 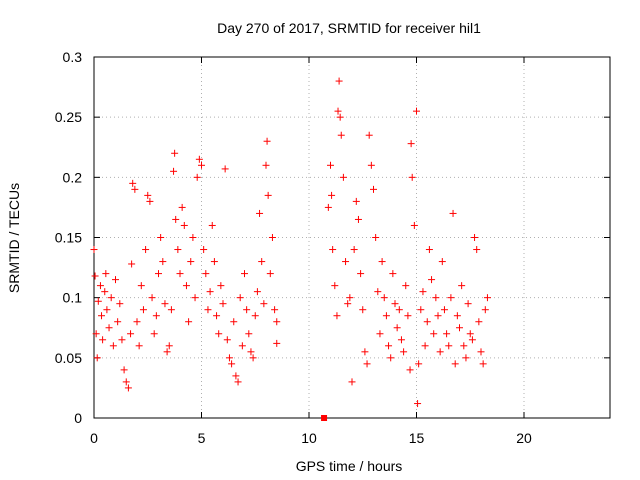 What do you see at coordinates (73, 177) in the screenshot?
I see `y-tick-label: 0.2` at bounding box center [73, 177].